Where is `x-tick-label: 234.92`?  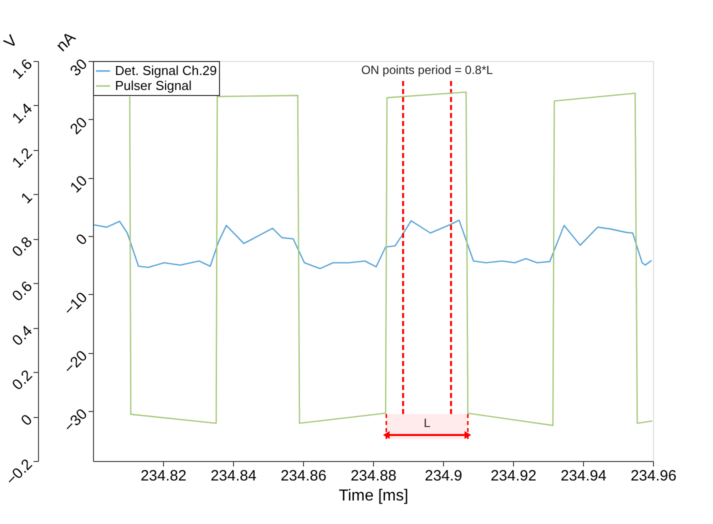 x-tick-label: 234.92 is located at coordinates (513, 476).